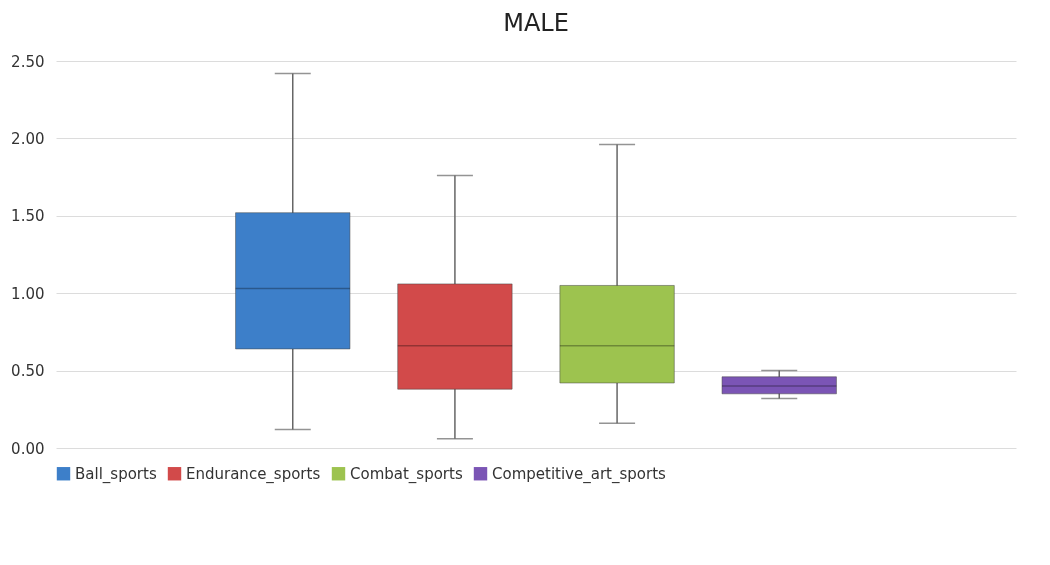 The width and height of the screenshot is (1050, 565). I want to click on chart-title: MALE, so click(536, 23).